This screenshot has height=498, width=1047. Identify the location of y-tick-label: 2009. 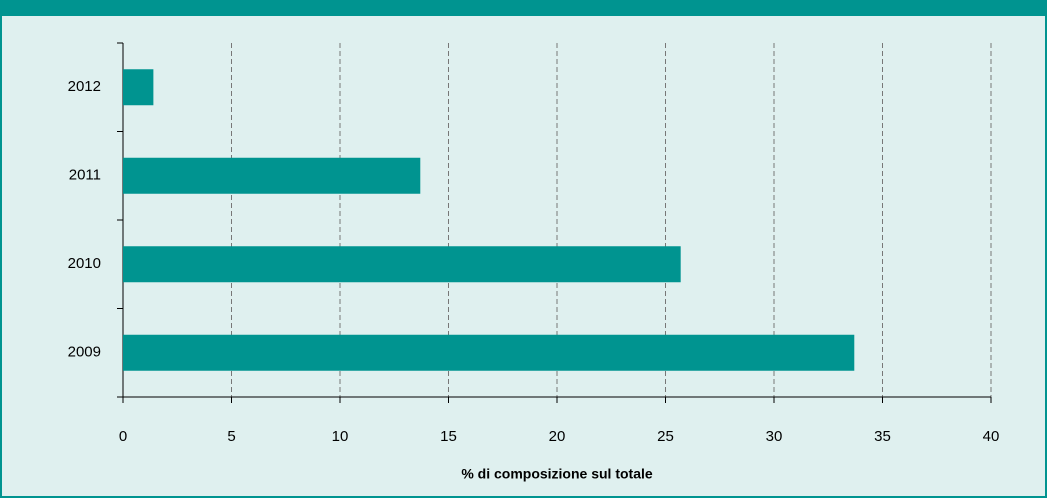
(84, 352).